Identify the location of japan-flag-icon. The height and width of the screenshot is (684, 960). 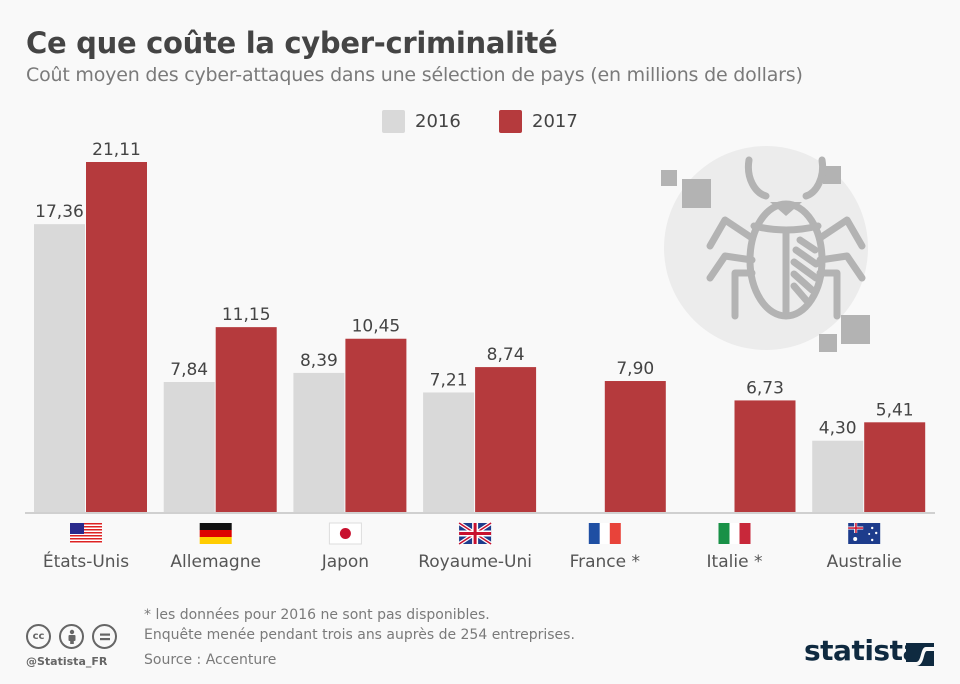
(345, 533).